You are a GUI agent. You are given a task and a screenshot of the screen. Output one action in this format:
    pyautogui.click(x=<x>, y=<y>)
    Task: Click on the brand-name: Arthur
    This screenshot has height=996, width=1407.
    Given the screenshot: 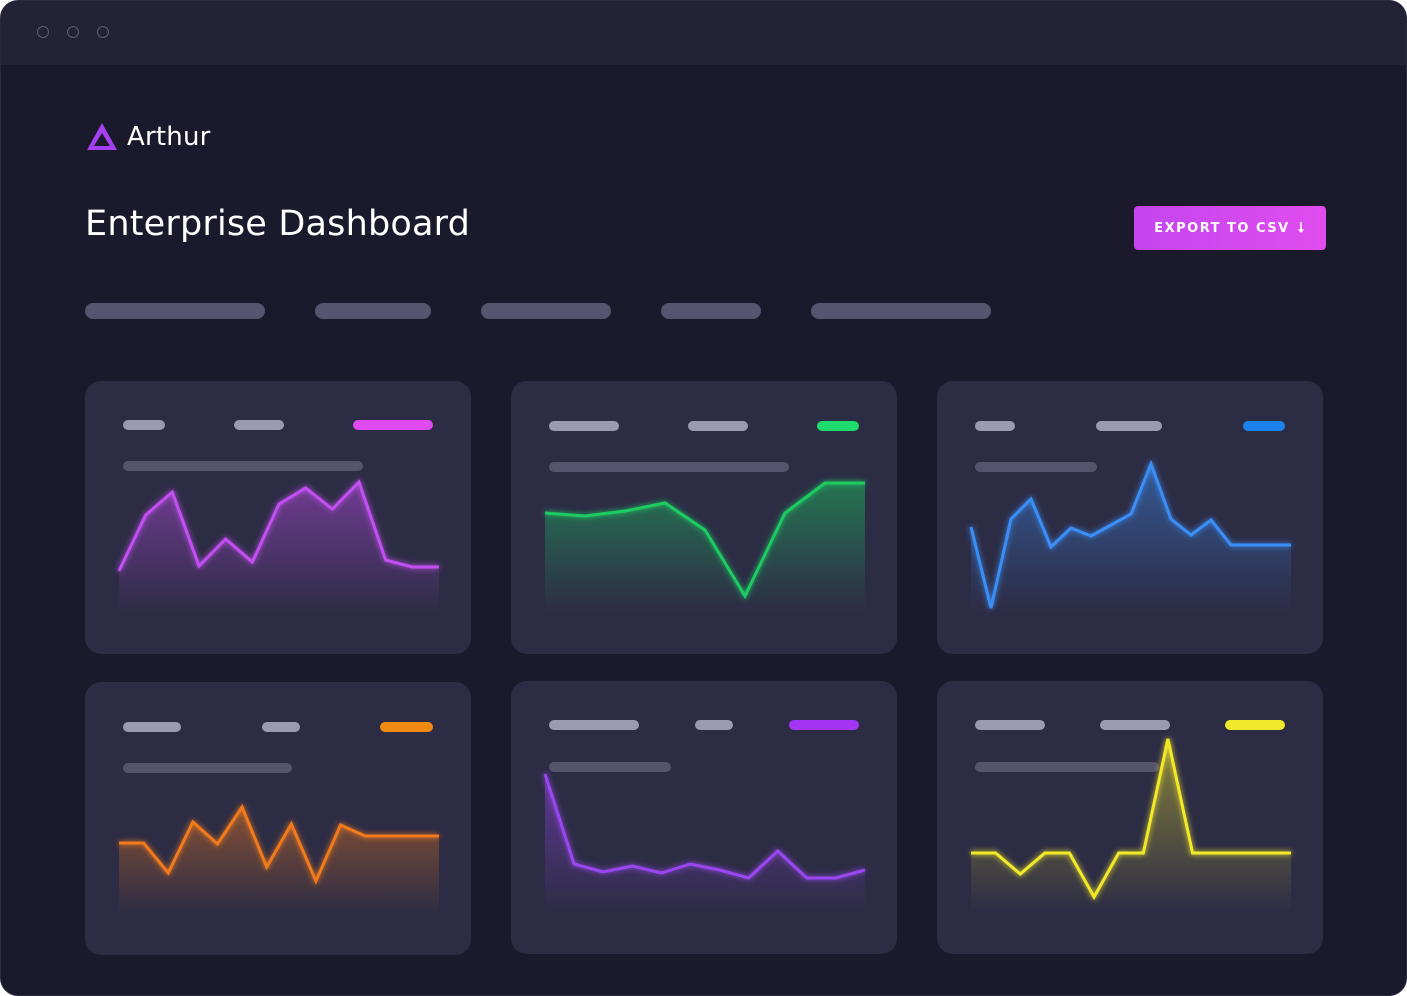 What is the action you would take?
    pyautogui.click(x=169, y=137)
    